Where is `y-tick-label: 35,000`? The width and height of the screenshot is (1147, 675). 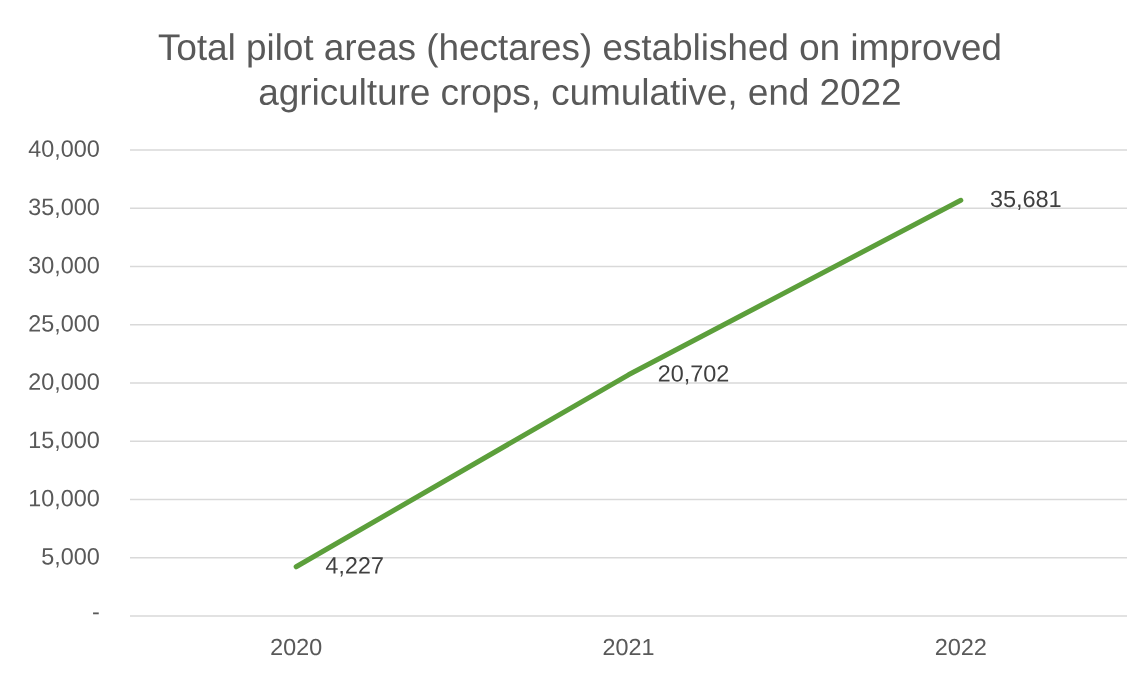 y-tick-label: 35,000 is located at coordinates (64, 208).